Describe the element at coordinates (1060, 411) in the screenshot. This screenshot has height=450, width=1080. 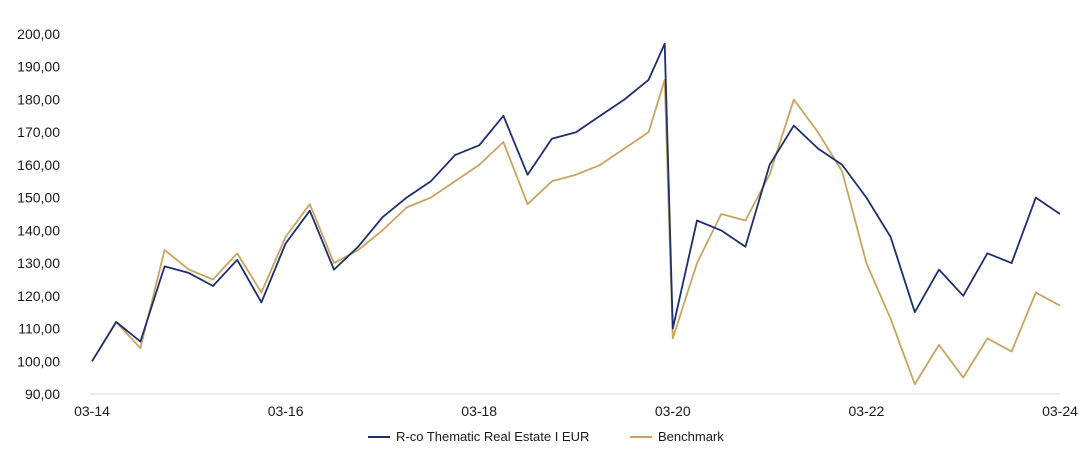
I see `x-tick-label: 03-24` at that location.